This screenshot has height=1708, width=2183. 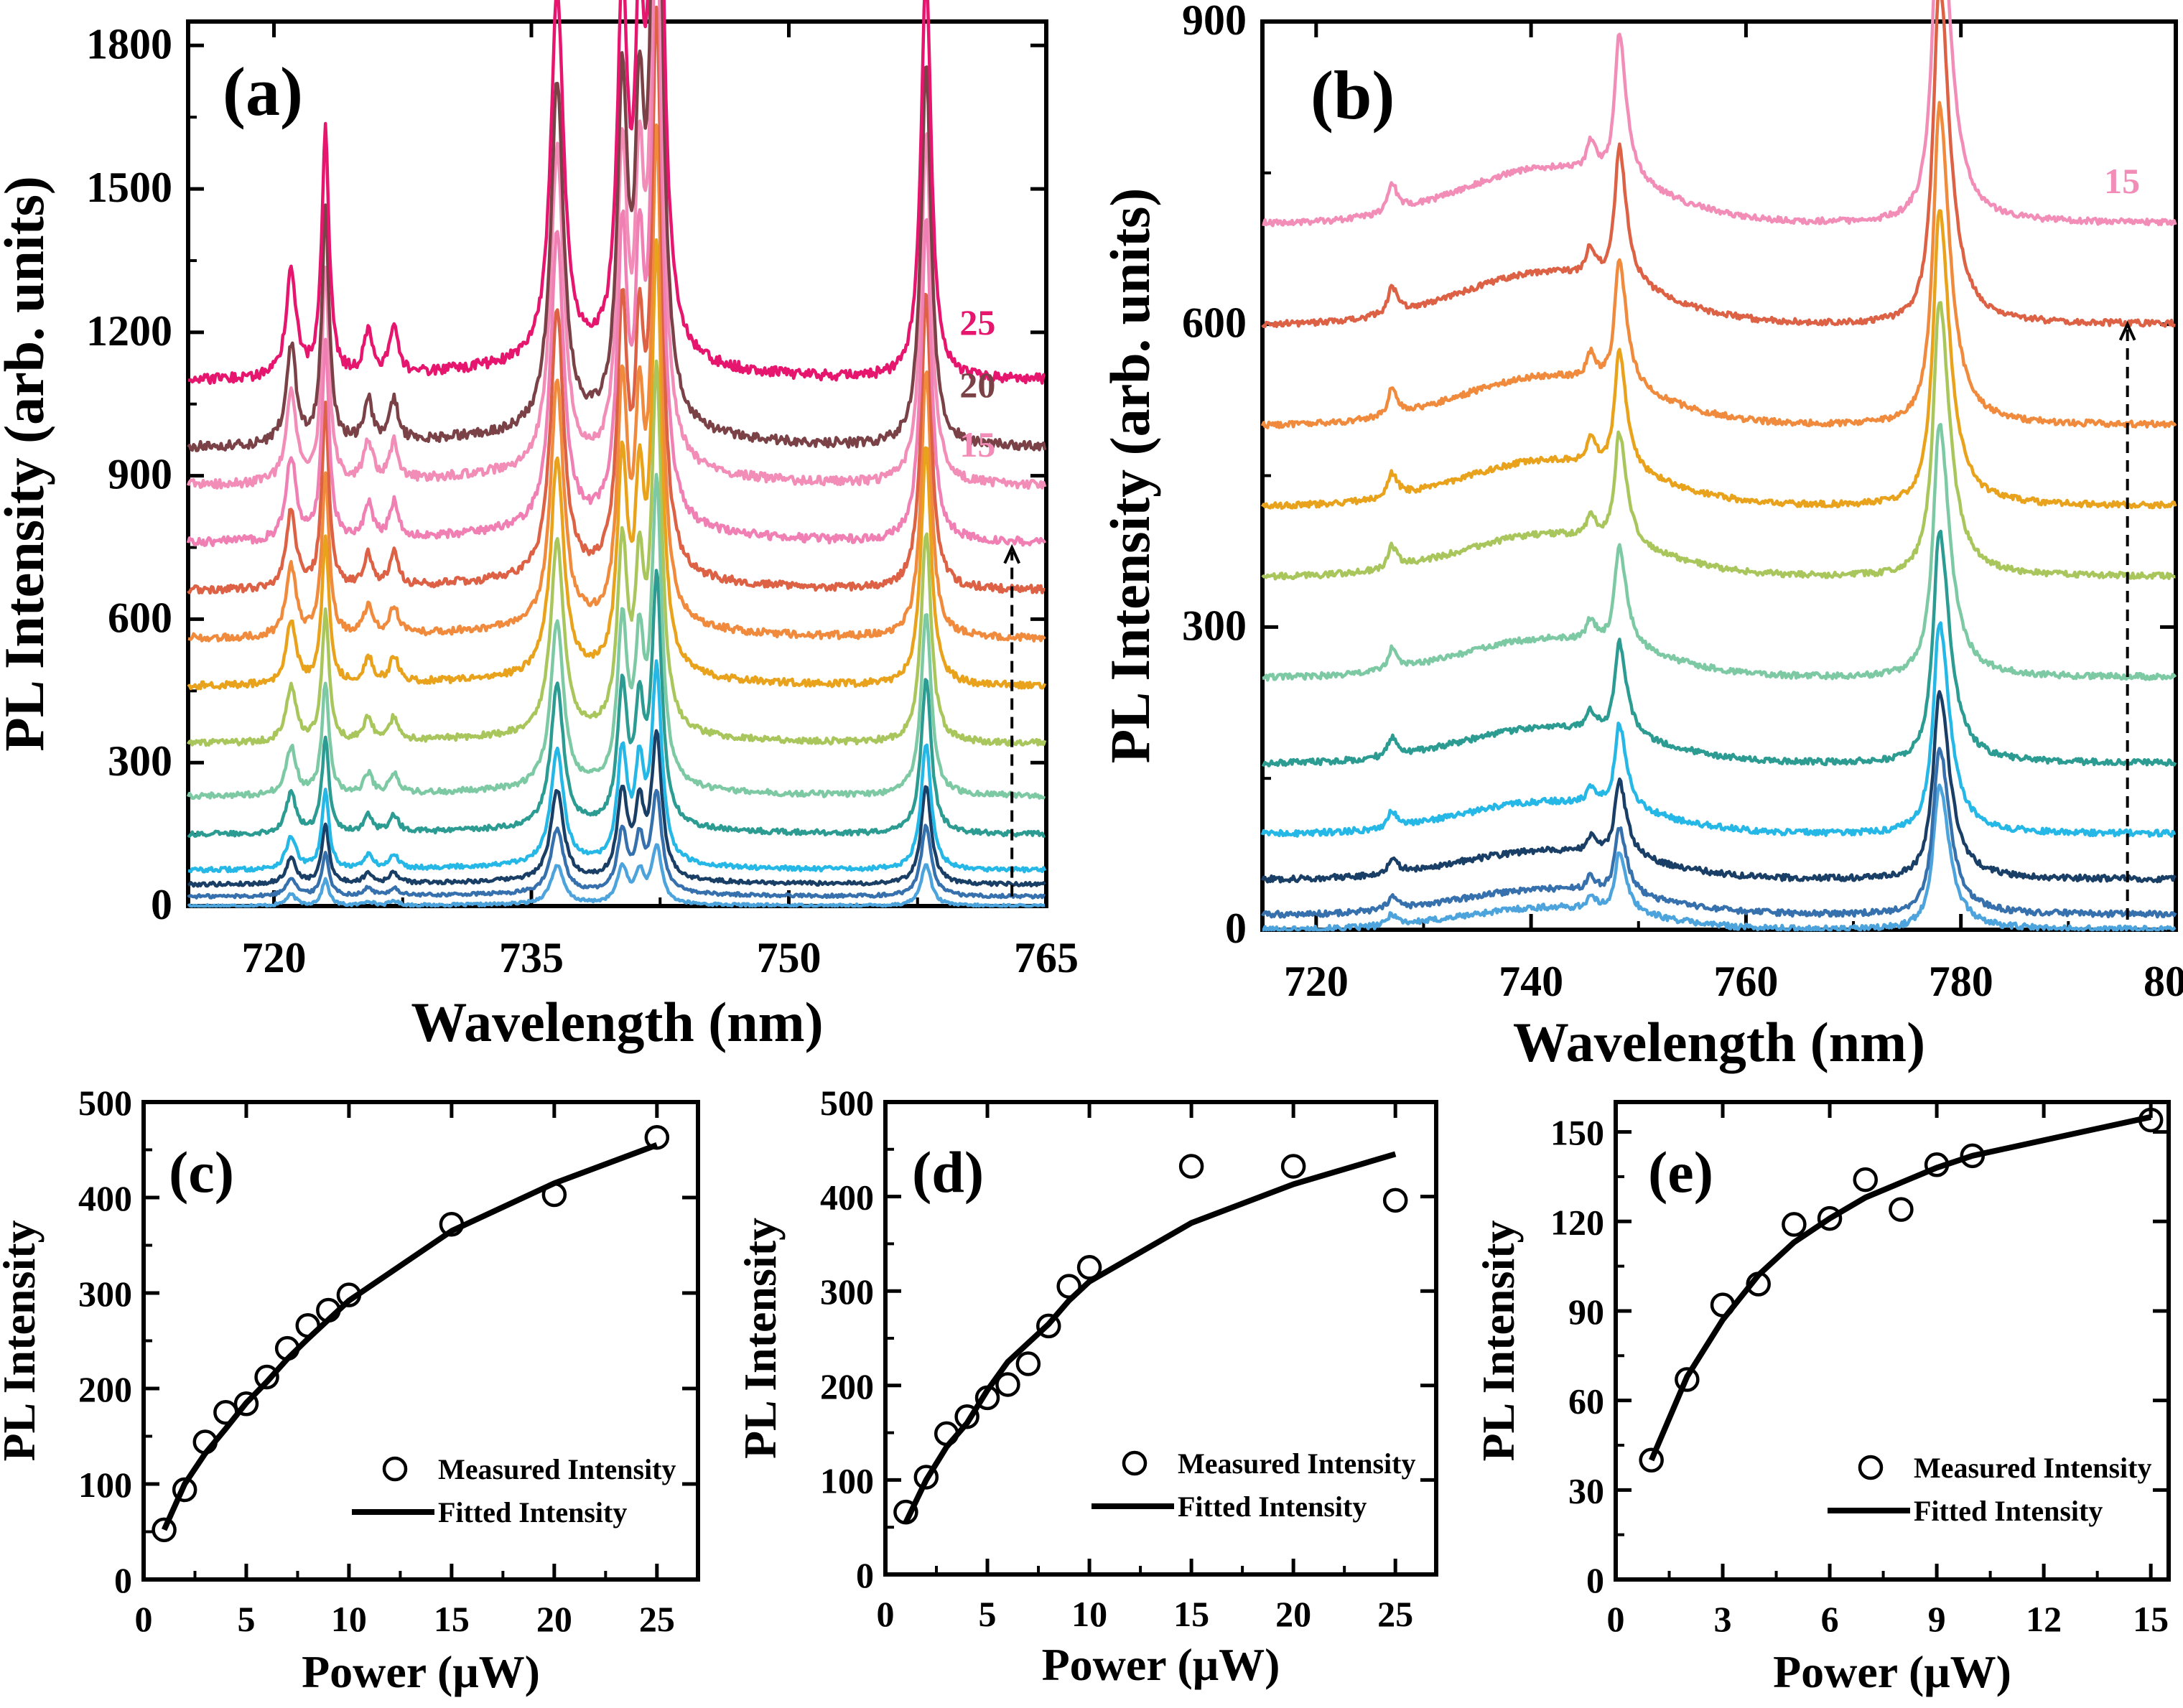 What do you see at coordinates (1937, 1619) in the screenshot?
I see `x-tick-label: 9` at bounding box center [1937, 1619].